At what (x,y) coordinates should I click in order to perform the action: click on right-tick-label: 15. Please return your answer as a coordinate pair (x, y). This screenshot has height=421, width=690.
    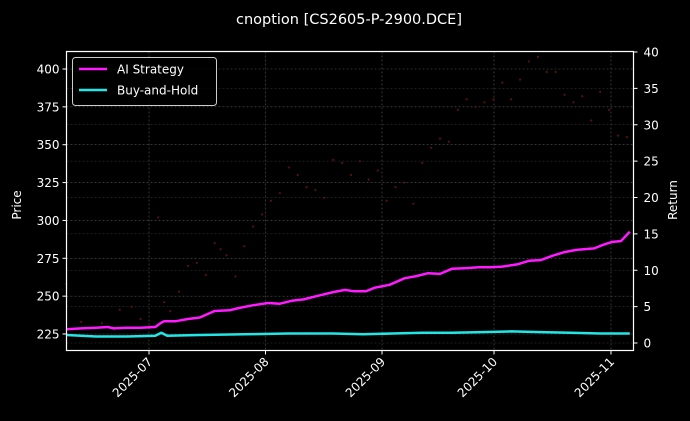
    Looking at the image, I should click on (651, 234).